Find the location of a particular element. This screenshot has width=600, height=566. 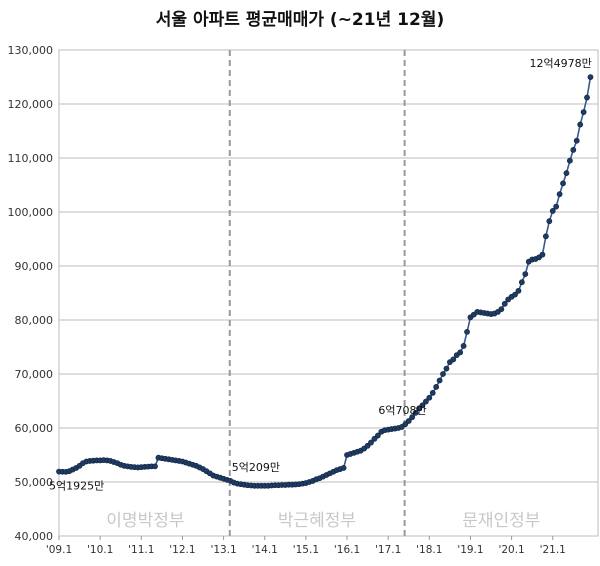

annotation-label: 5억209만 is located at coordinates (256, 467).